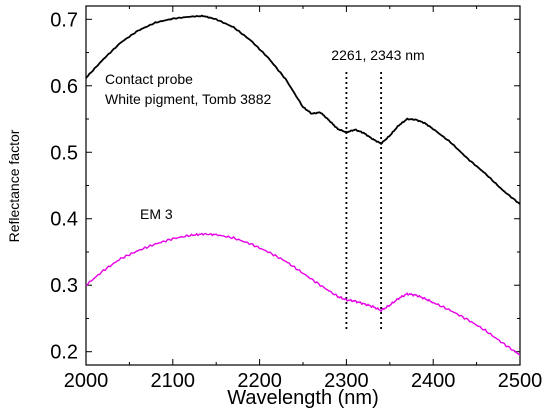  I want to click on y-tick-label: 0.7, so click(64, 20).